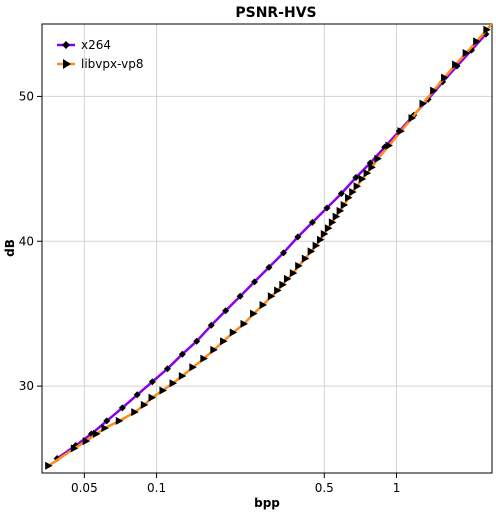 The width and height of the screenshot is (496, 512). Describe the element at coordinates (26, 241) in the screenshot. I see `y-tick-label: 40` at that location.